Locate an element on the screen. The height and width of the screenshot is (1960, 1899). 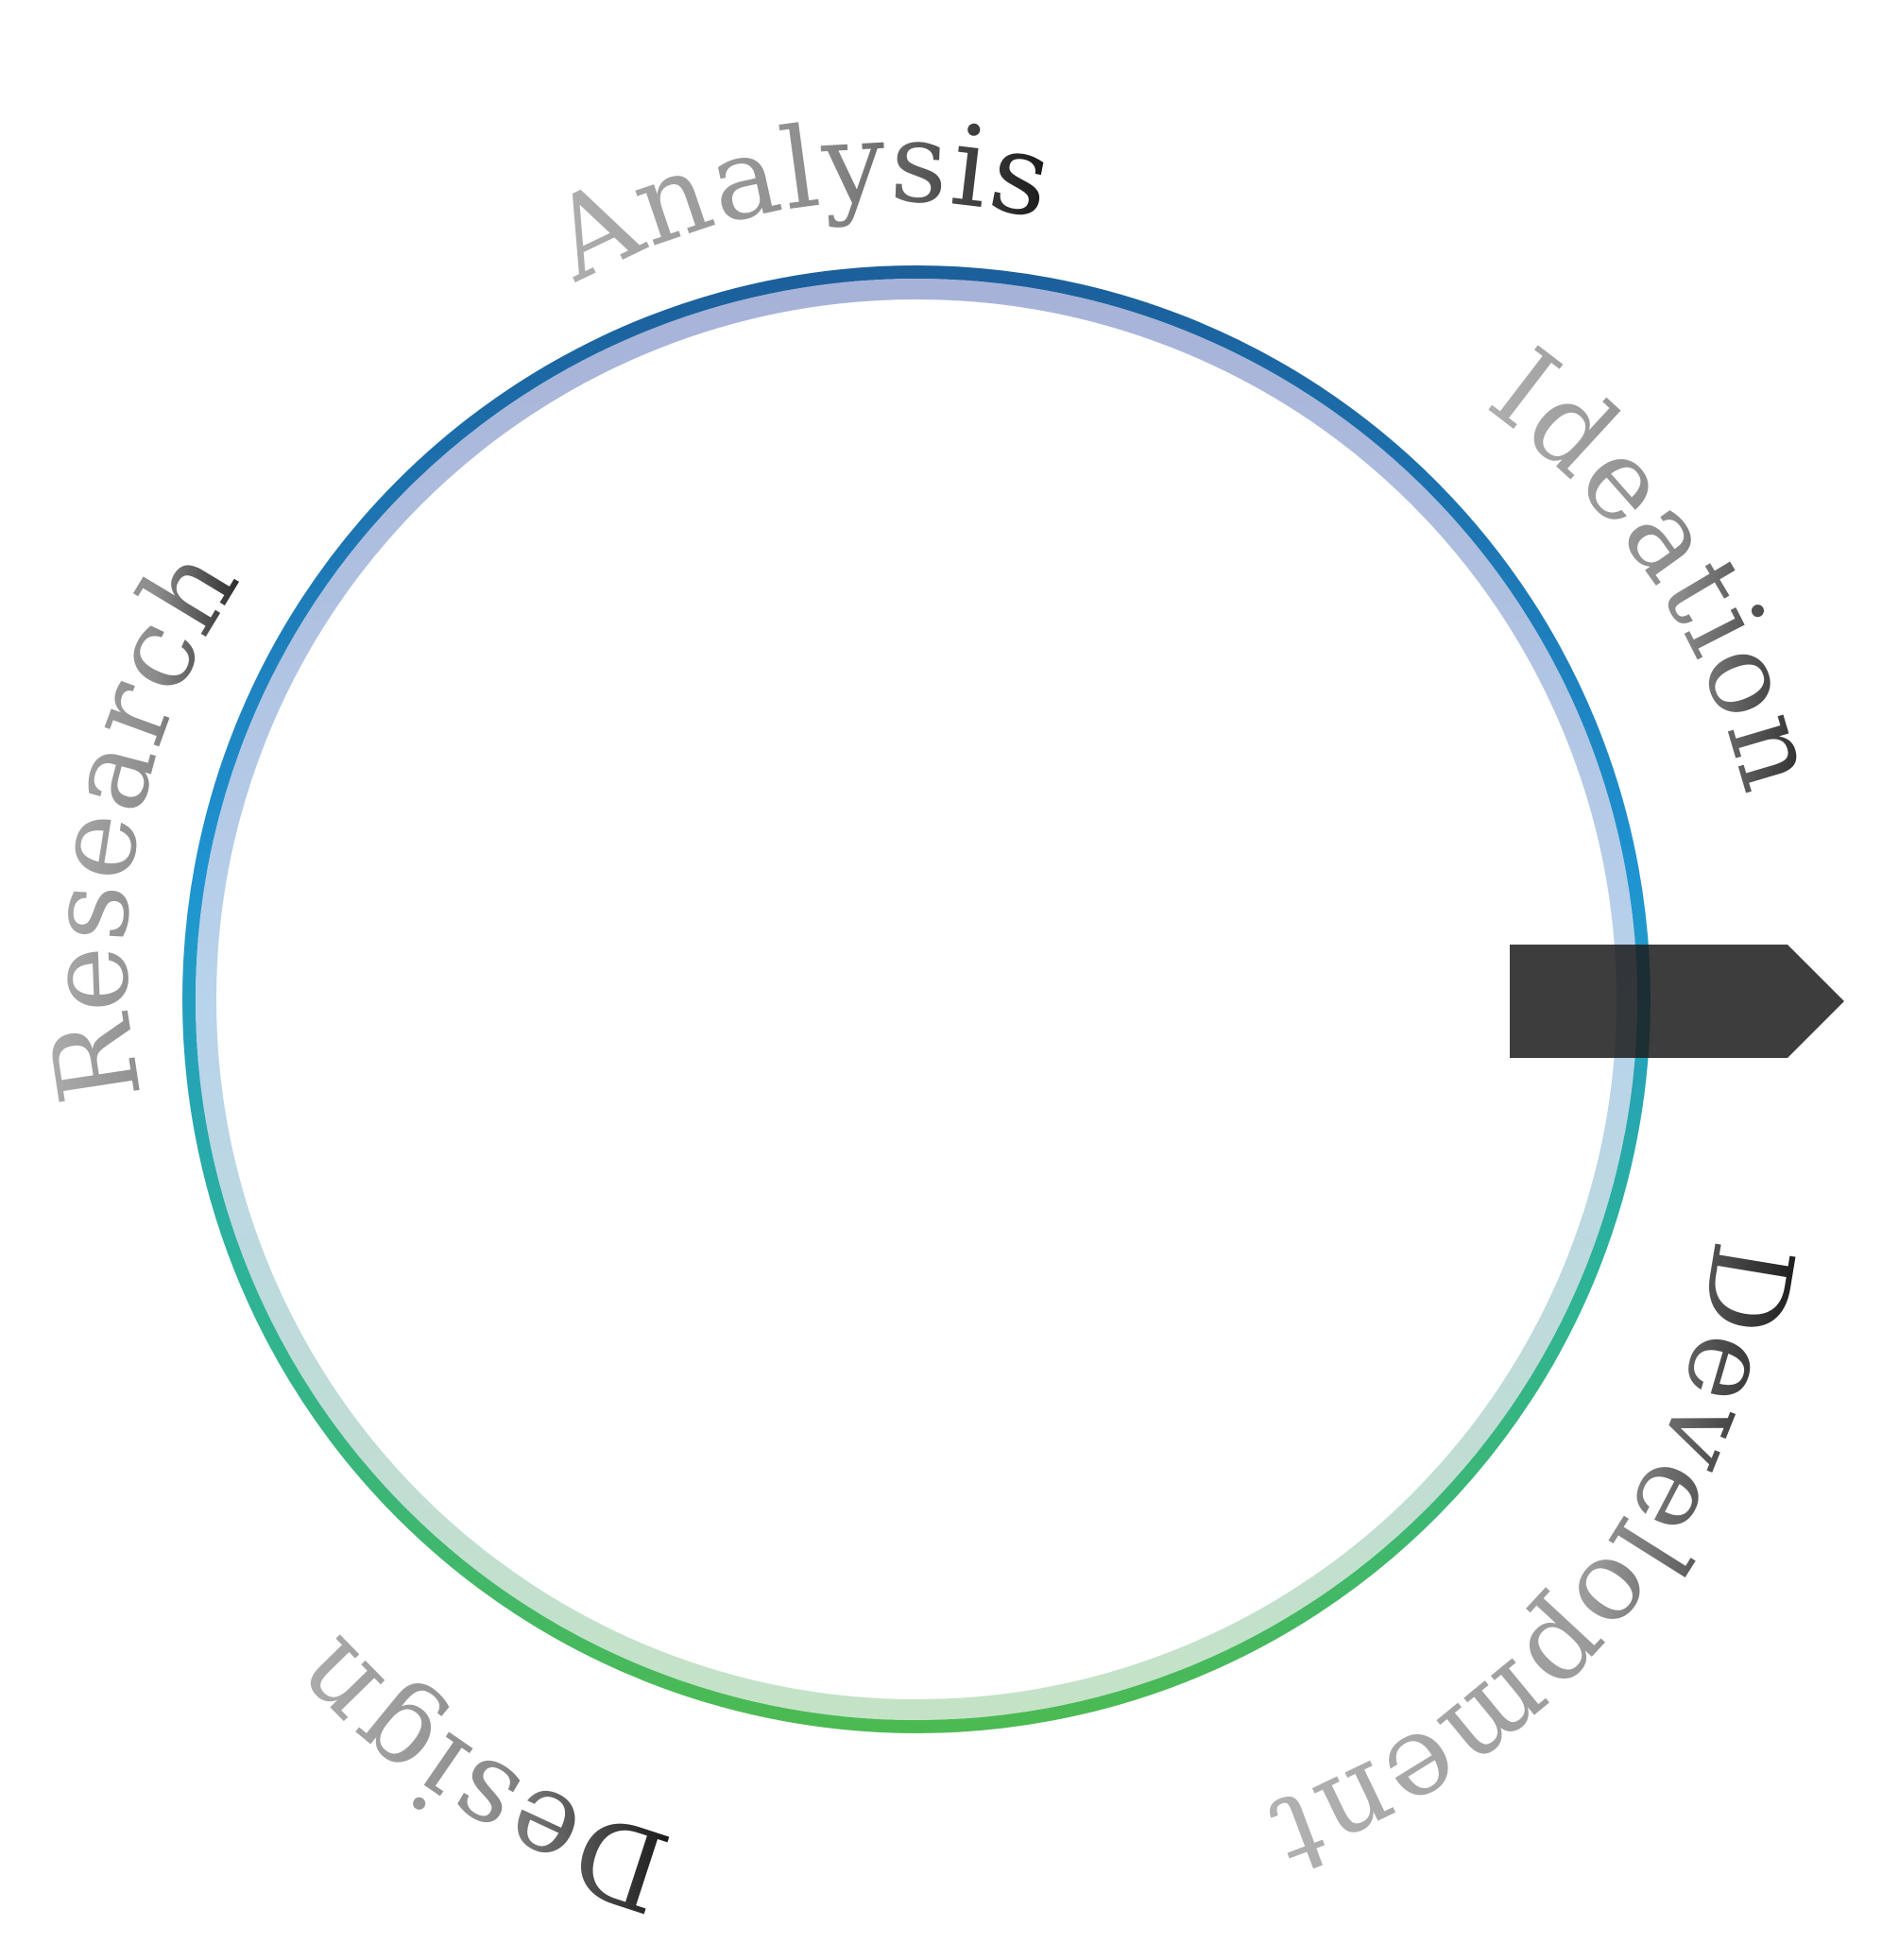
stage-label-ideation: Ideation is located at coordinates (1657, 564).